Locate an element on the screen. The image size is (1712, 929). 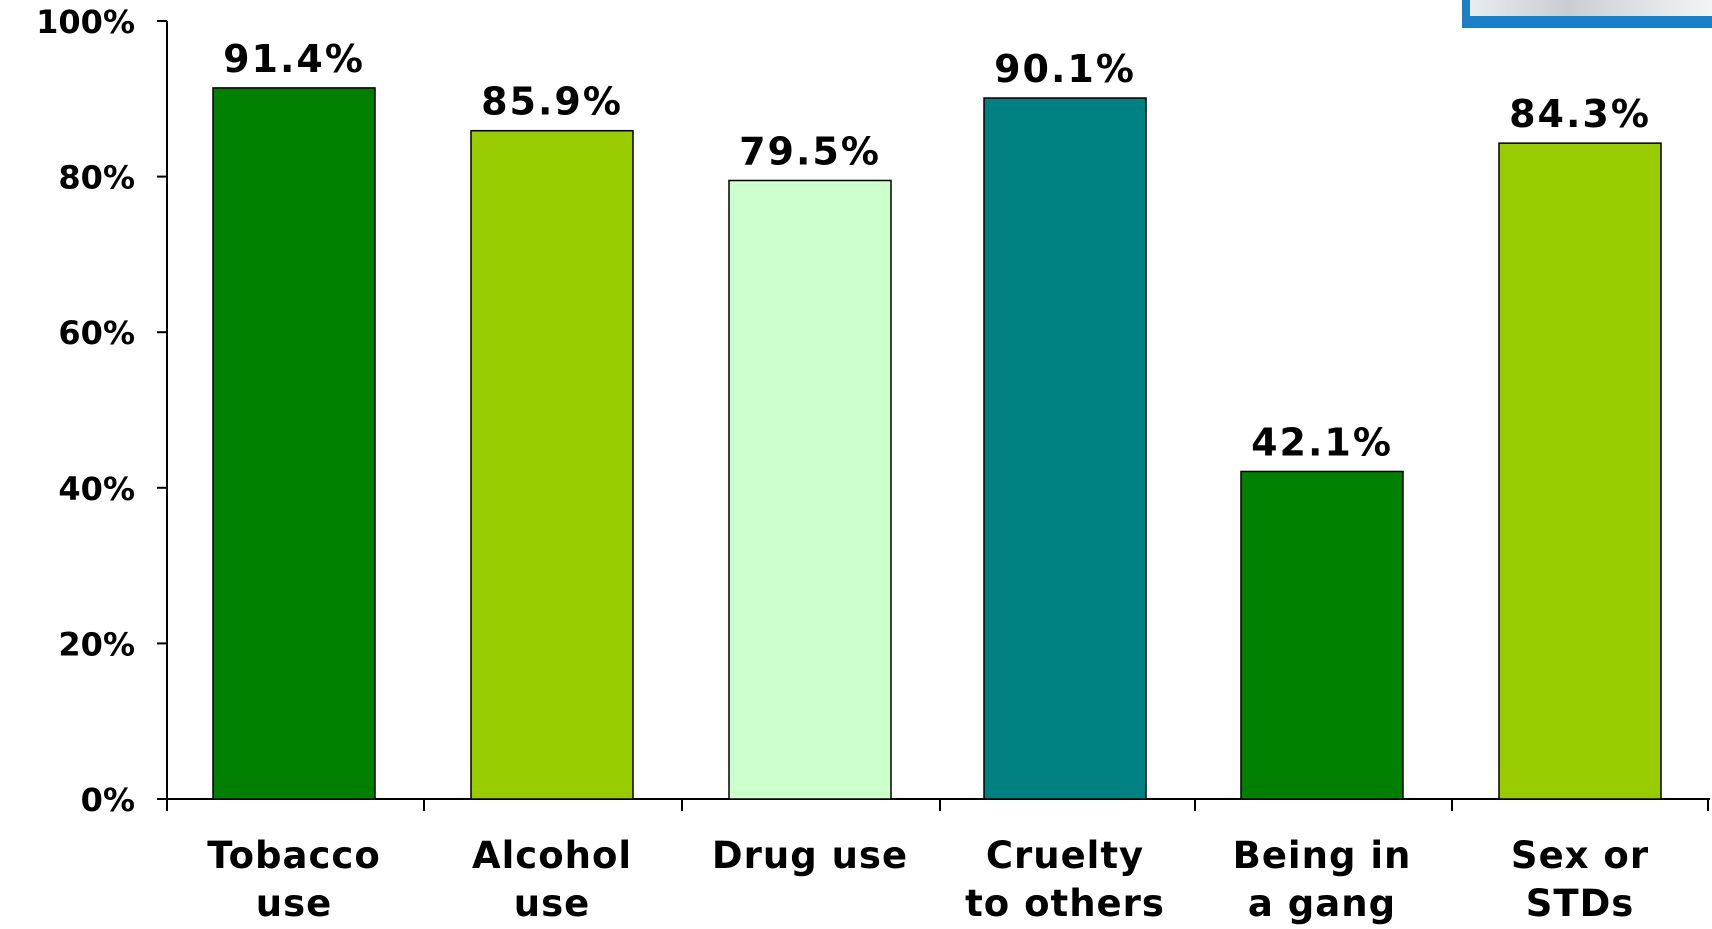
y-tick-label: 20% is located at coordinates (96, 644).